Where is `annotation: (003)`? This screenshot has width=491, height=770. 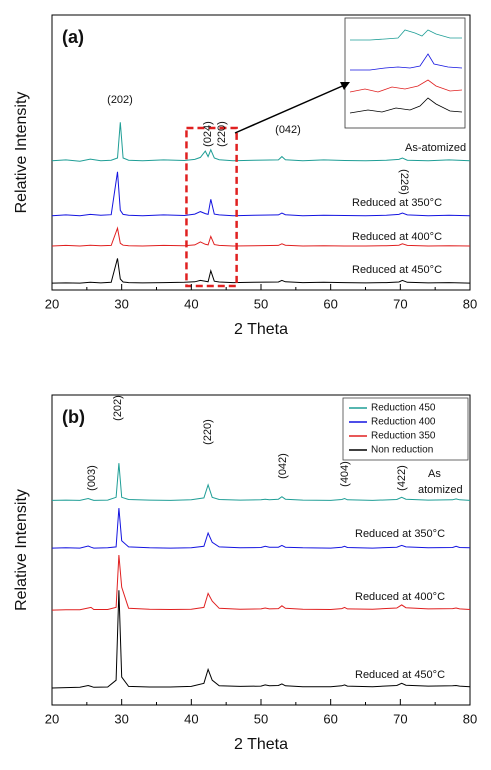 annotation: (003) is located at coordinates (92, 478).